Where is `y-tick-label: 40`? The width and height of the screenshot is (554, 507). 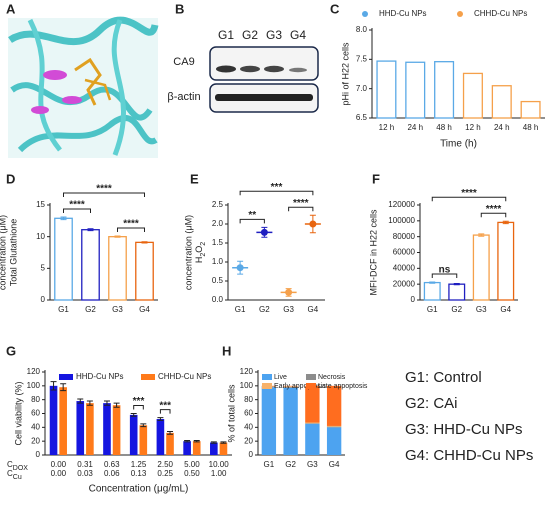
y-tick-label: 40 is located at coordinates (248, 426).